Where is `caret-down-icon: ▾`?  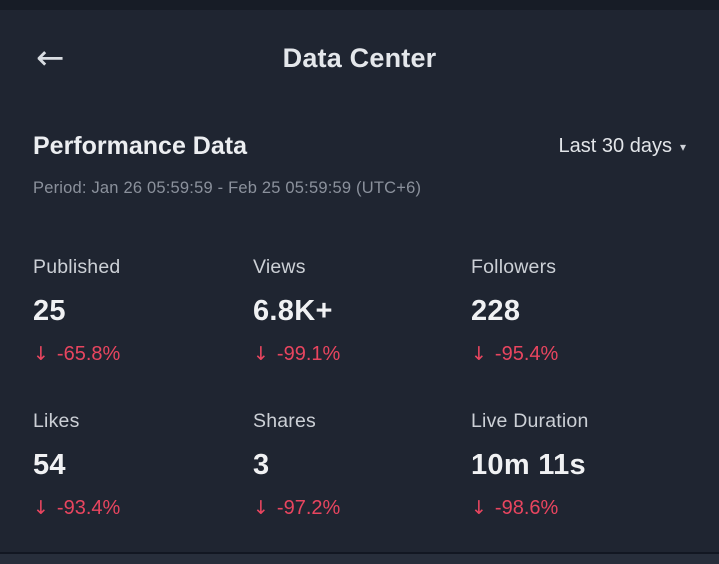
caret-down-icon: ▾ is located at coordinates (682, 146).